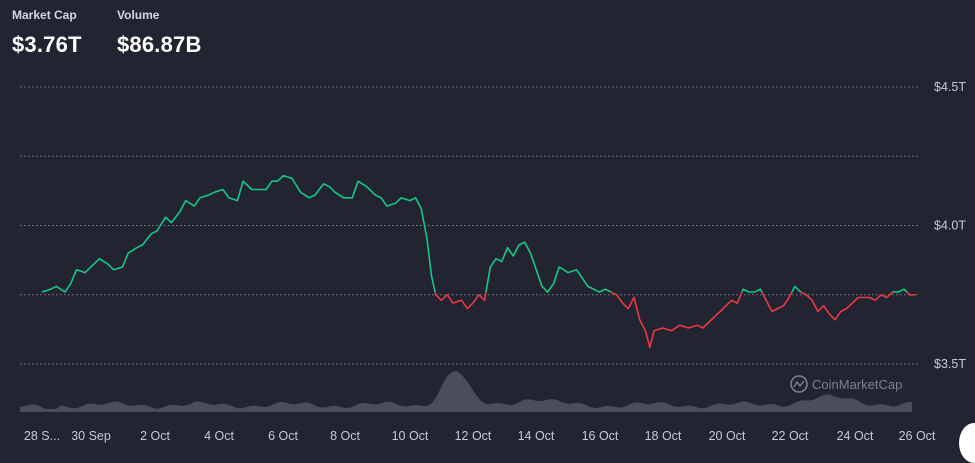 Image resolution: width=975 pixels, height=463 pixels. Describe the element at coordinates (950, 87) in the screenshot. I see `y-tick-label: $4.5T` at that location.